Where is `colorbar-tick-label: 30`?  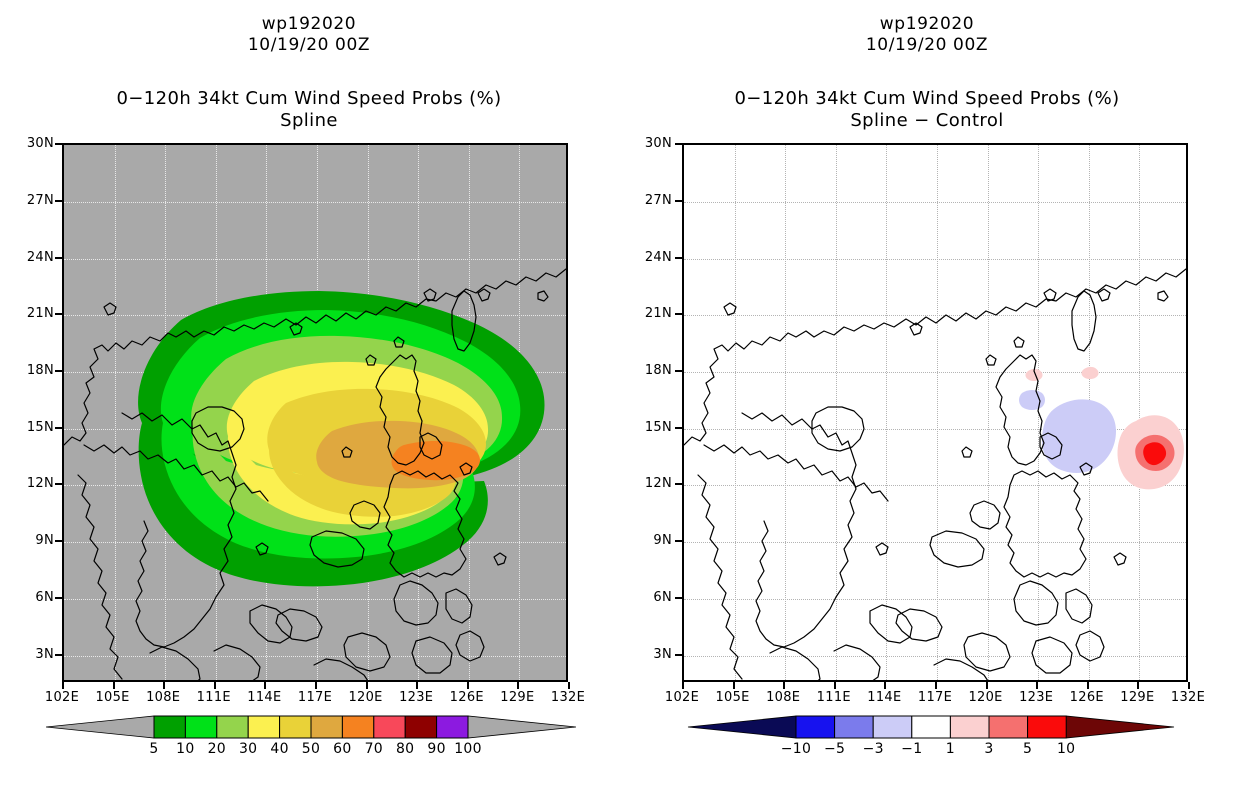 colorbar-tick-label: 30 is located at coordinates (248, 749).